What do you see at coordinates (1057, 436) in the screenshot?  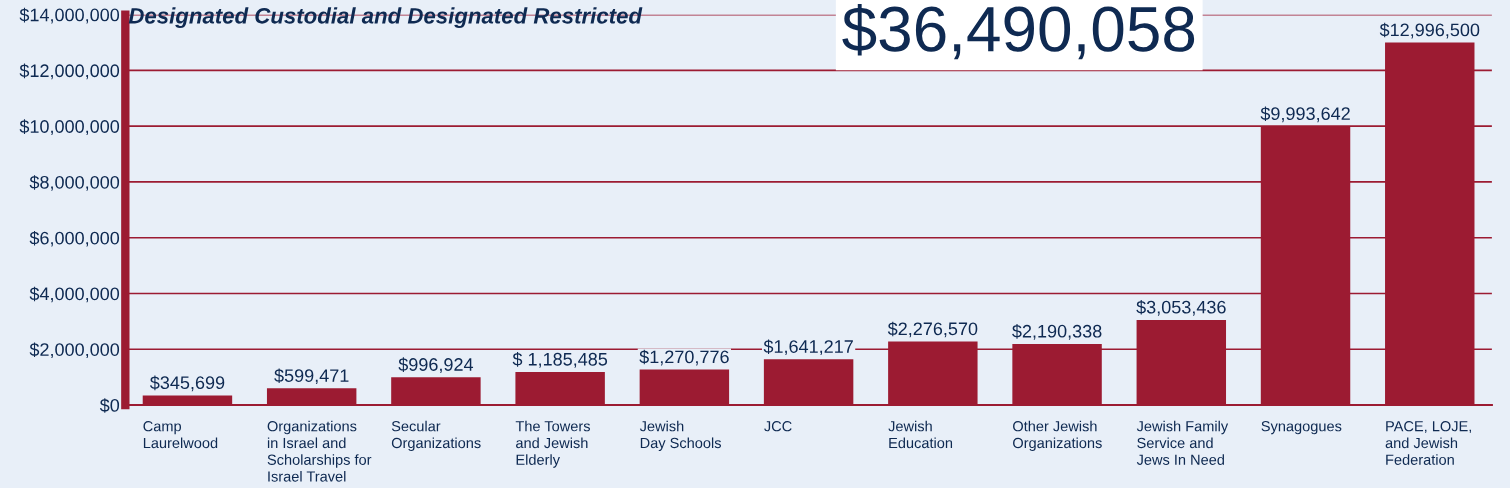 I see `x-tick-label: Other Jewish Organizations` at bounding box center [1057, 436].